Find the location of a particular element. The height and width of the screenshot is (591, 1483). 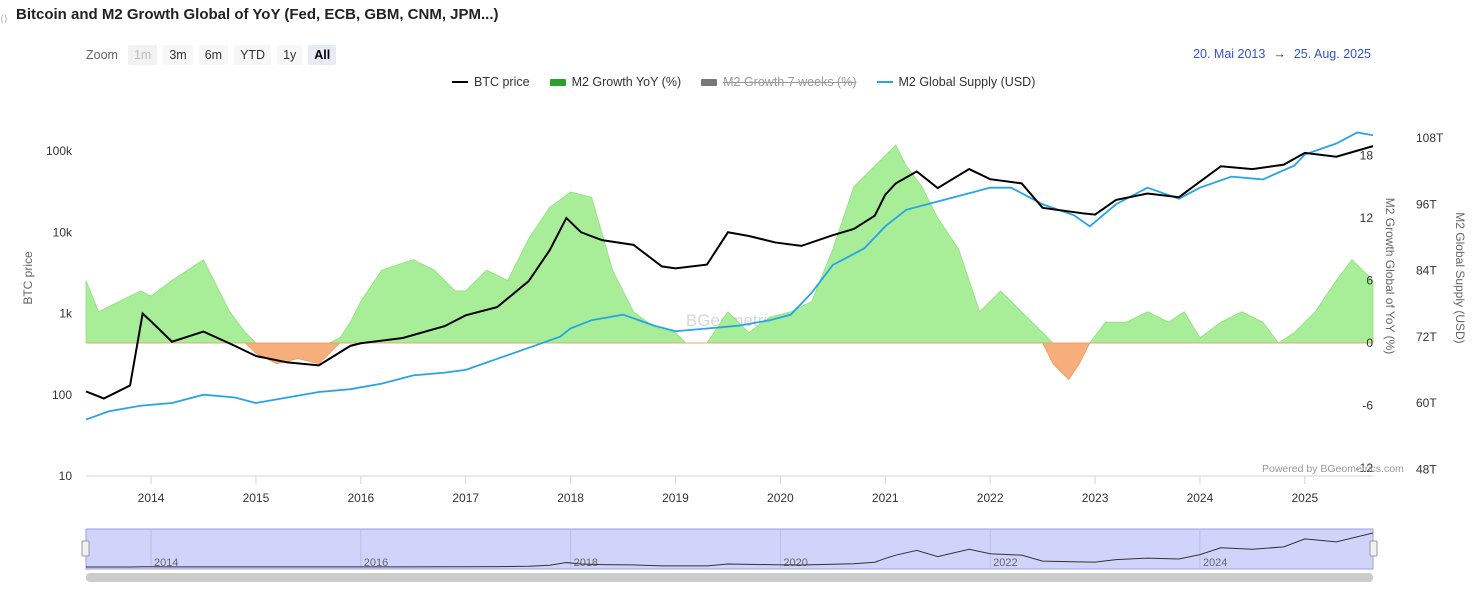

watermark: BGeometrics is located at coordinates (735, 320).